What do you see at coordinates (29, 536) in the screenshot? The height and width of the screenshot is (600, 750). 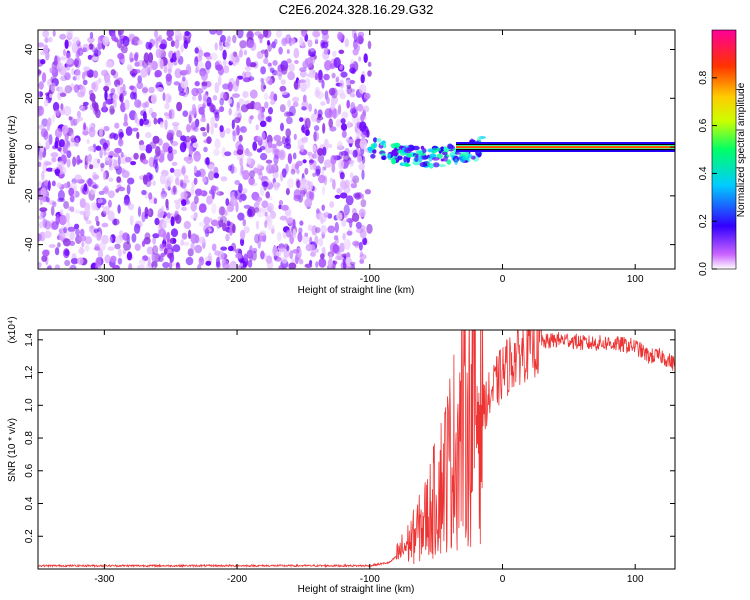 I see `y-tick-label: 0.2` at bounding box center [29, 536].